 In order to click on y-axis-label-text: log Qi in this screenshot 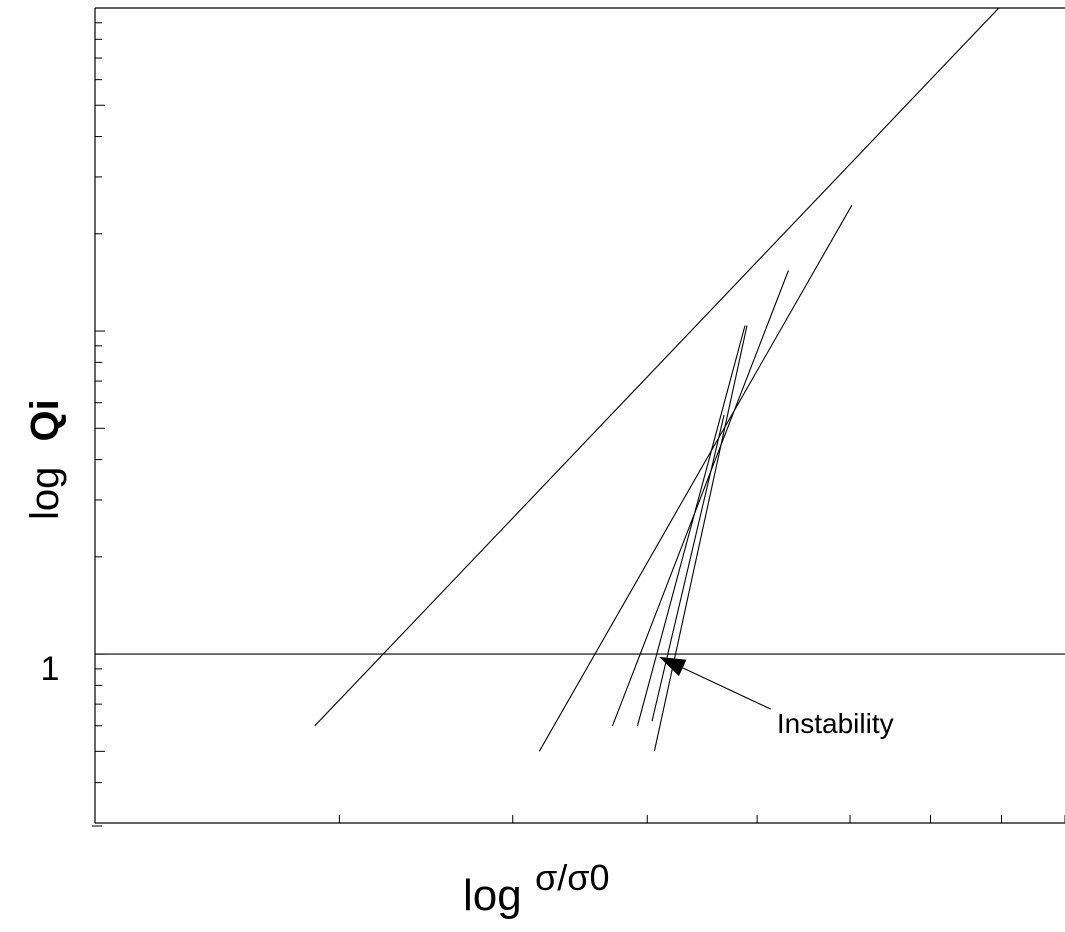, I will do `click(45, 459)`.